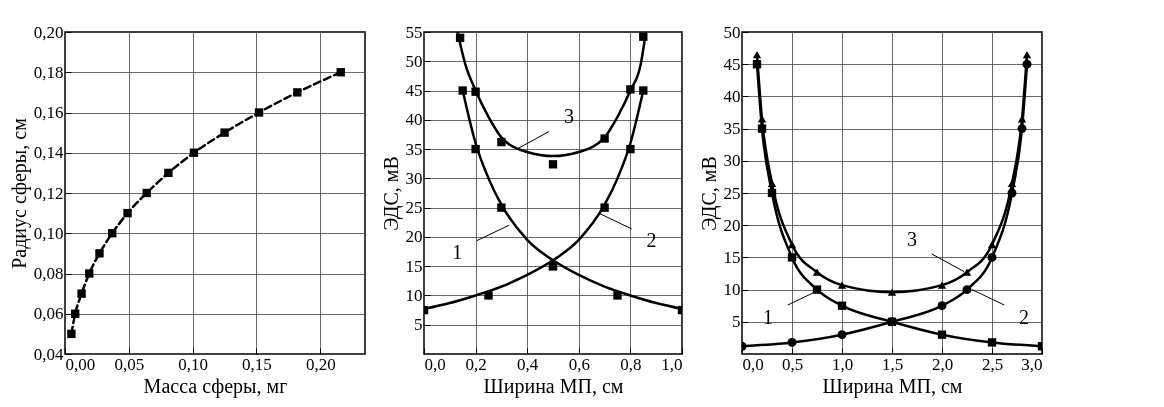 The image size is (1164, 407). I want to click on x-tick-label: 2,0, so click(942, 364).